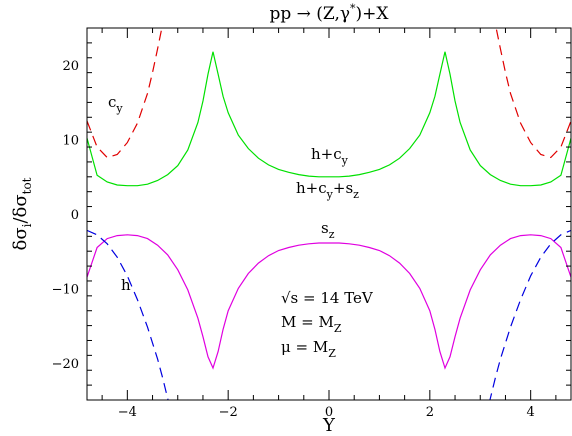 The width and height of the screenshot is (572, 436). Describe the element at coordinates (115, 104) in the screenshot. I see `series-label-cy: cy` at that location.